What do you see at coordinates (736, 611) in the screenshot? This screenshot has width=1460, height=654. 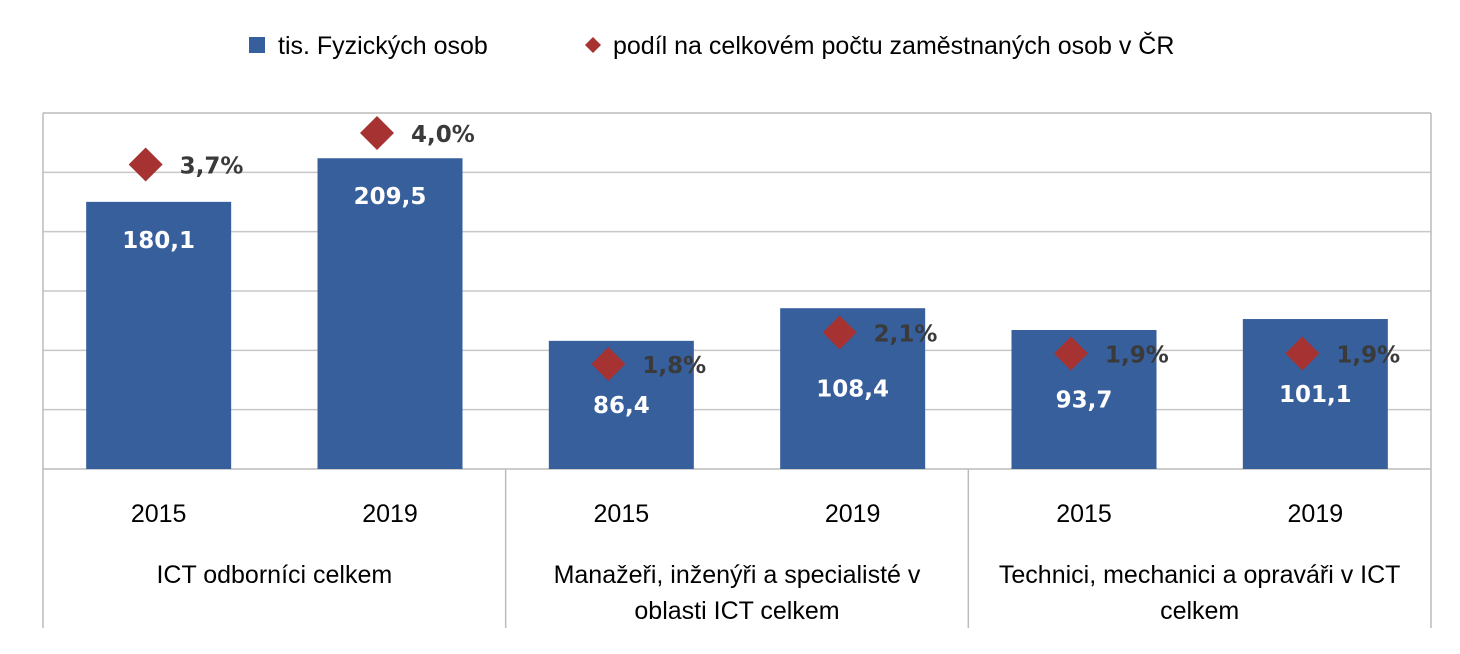 I see `group-label-1-line-1: oblasti ICT celkem` at bounding box center [736, 611].